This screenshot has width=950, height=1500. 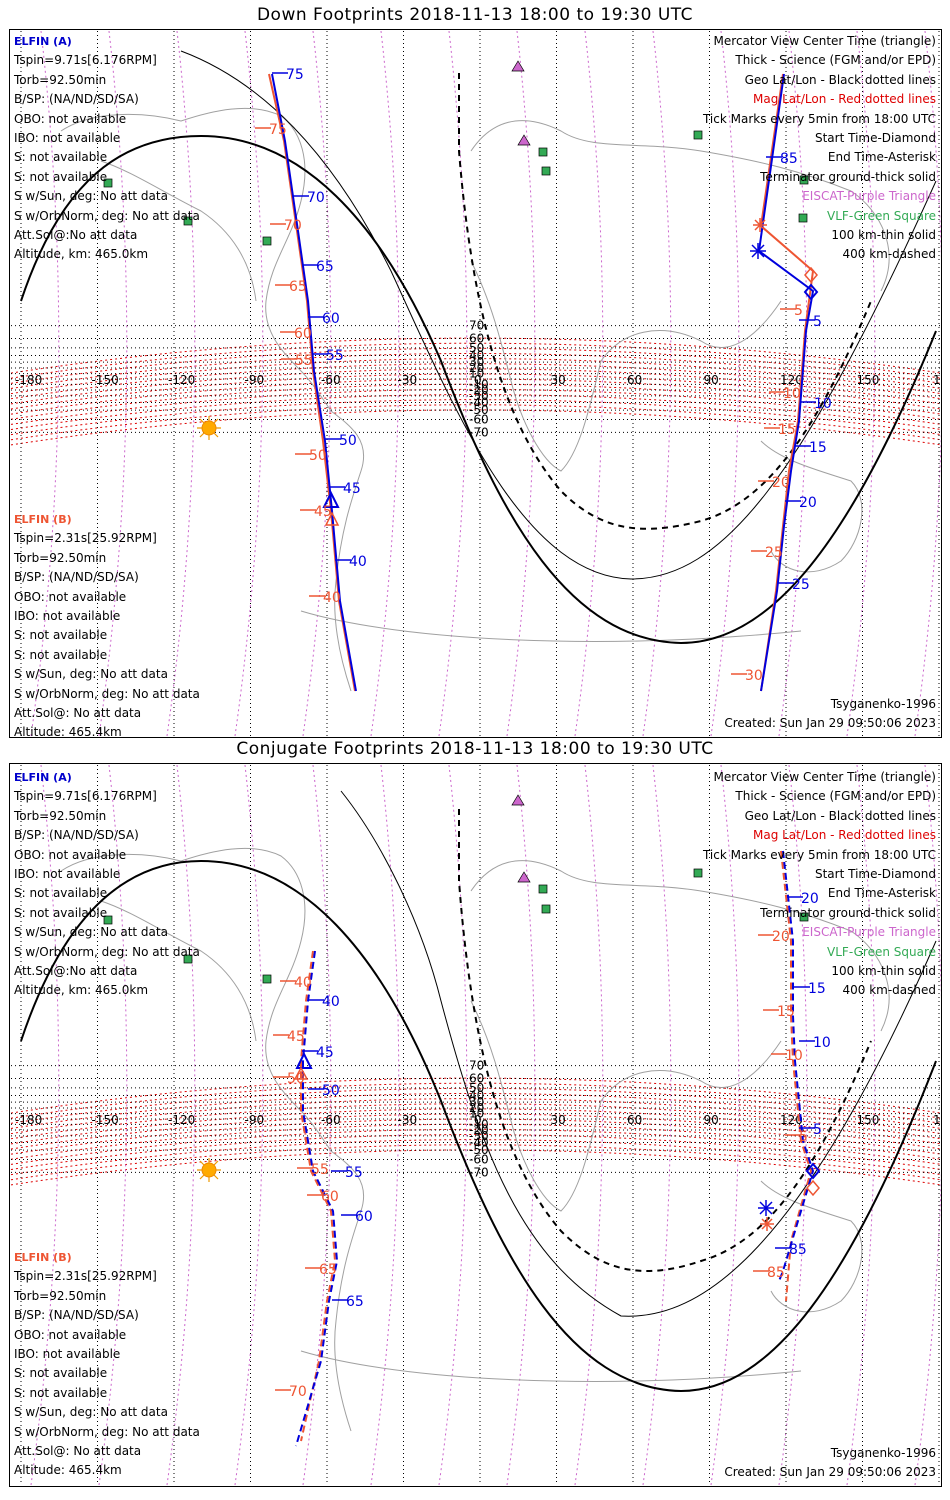 I want to click on lat-tick-label: 10, so click(x=476, y=1114).